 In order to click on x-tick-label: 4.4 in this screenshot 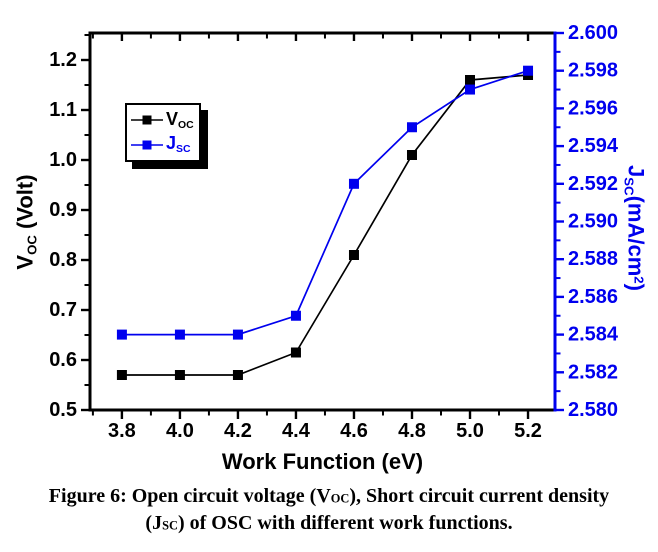, I will do `click(296, 431)`.